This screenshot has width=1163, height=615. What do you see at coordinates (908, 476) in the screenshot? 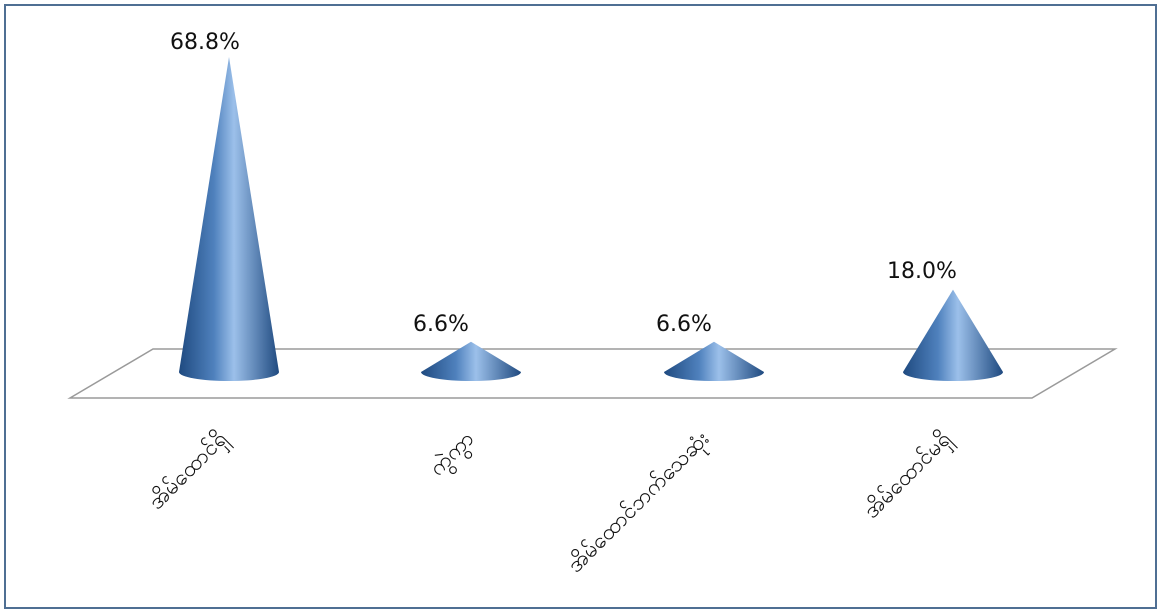
I see `category-label: အိမ်ထောင်မရှိ` at bounding box center [908, 476].